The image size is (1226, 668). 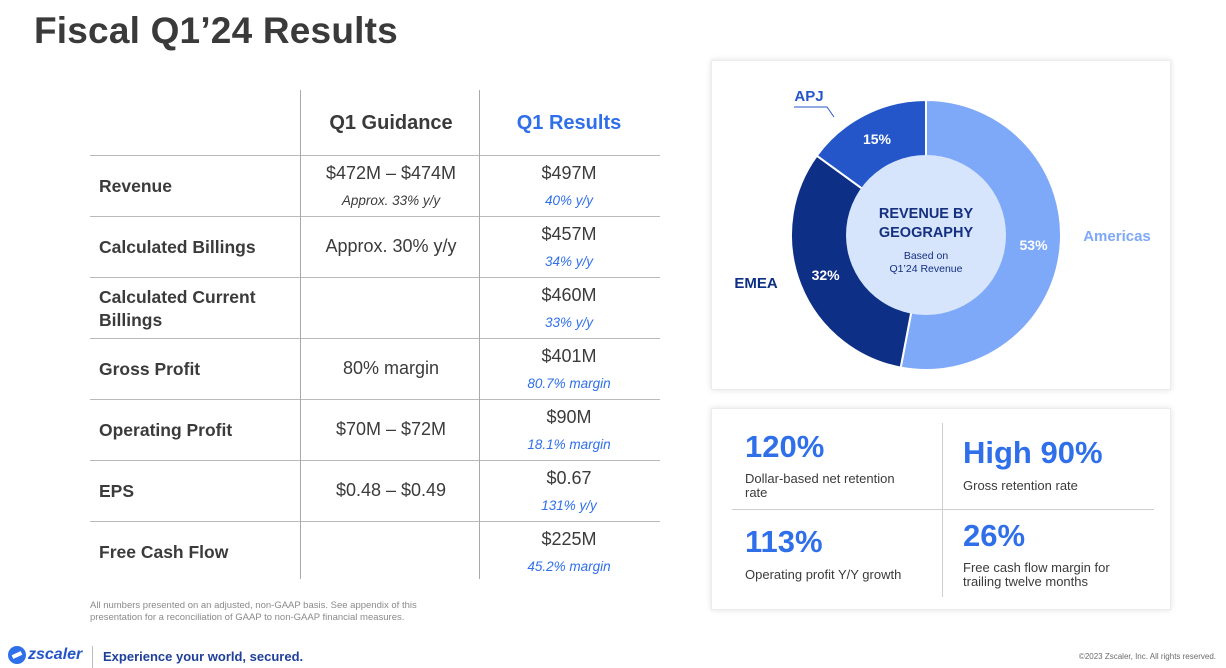 What do you see at coordinates (569, 200) in the screenshot?
I see `result-note: 40% y/y` at bounding box center [569, 200].